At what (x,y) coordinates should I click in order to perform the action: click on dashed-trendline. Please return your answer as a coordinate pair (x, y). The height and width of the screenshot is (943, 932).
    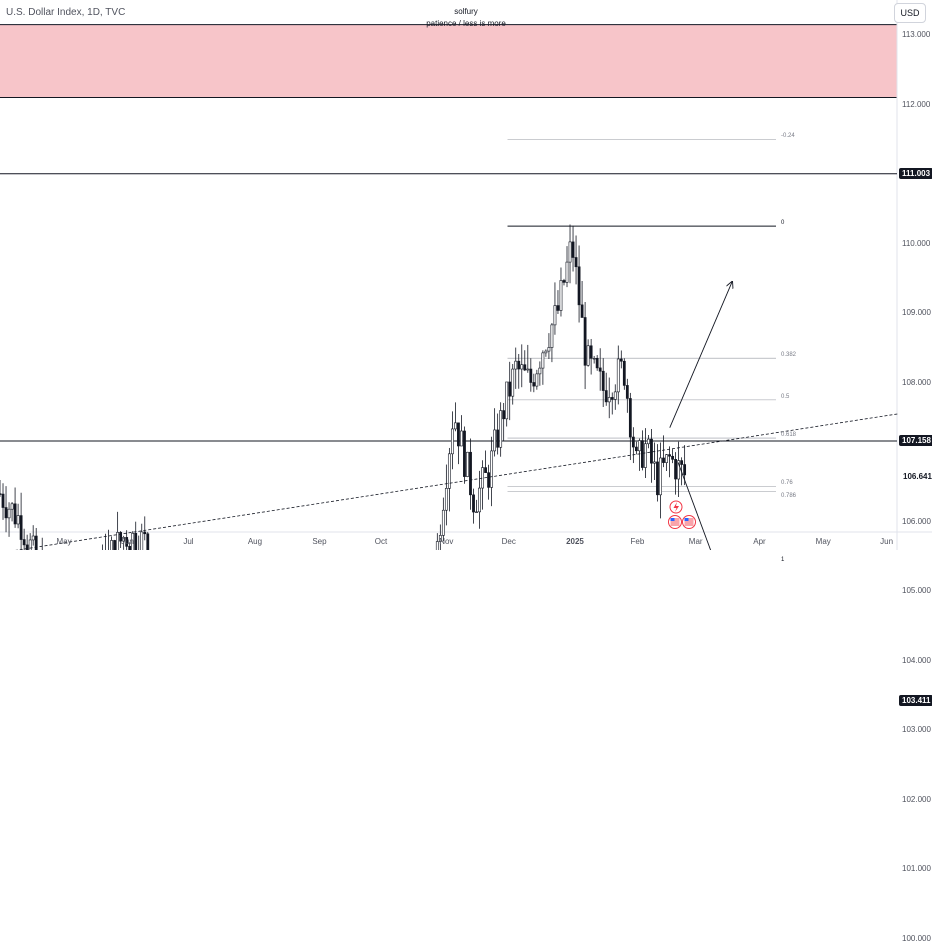
    Looking at the image, I should click on (457, 481).